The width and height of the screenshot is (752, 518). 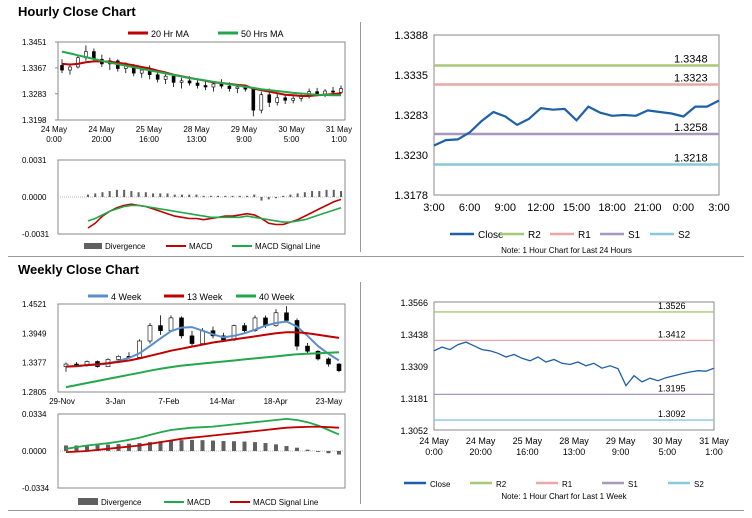 I want to click on y-tick-label: -0.0334, so click(x=36, y=488).